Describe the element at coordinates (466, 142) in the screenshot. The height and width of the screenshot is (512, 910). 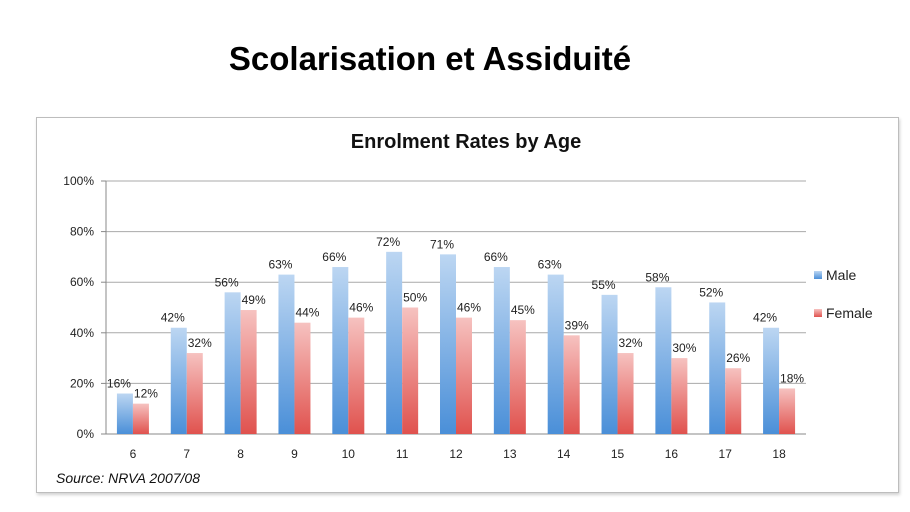
I see `chart-title: Enrolment Rates by Age` at that location.